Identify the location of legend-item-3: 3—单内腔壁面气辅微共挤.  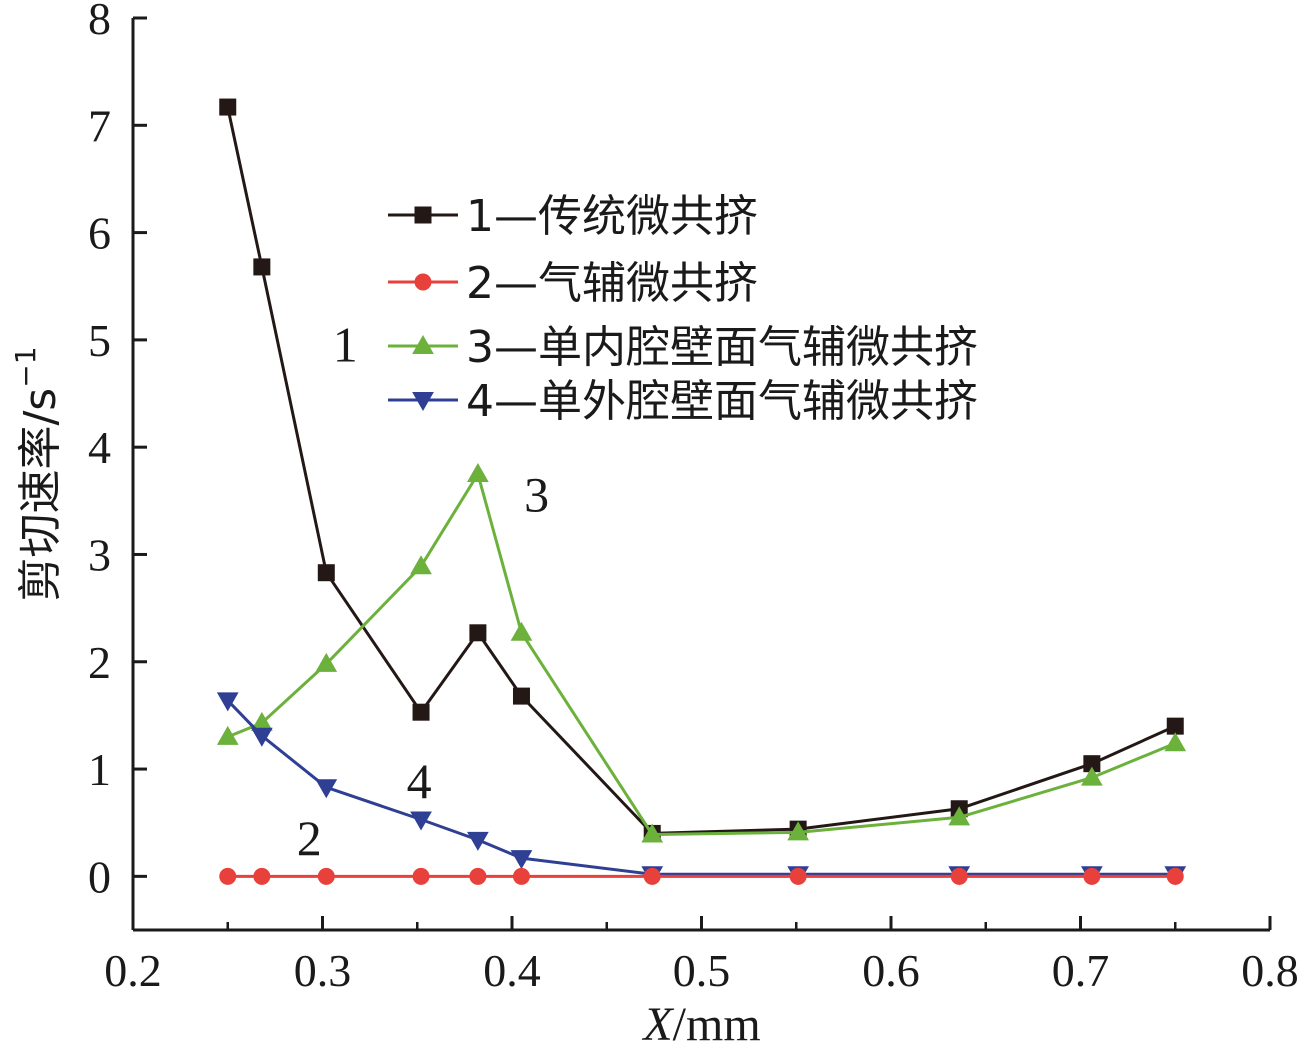
(683, 347).